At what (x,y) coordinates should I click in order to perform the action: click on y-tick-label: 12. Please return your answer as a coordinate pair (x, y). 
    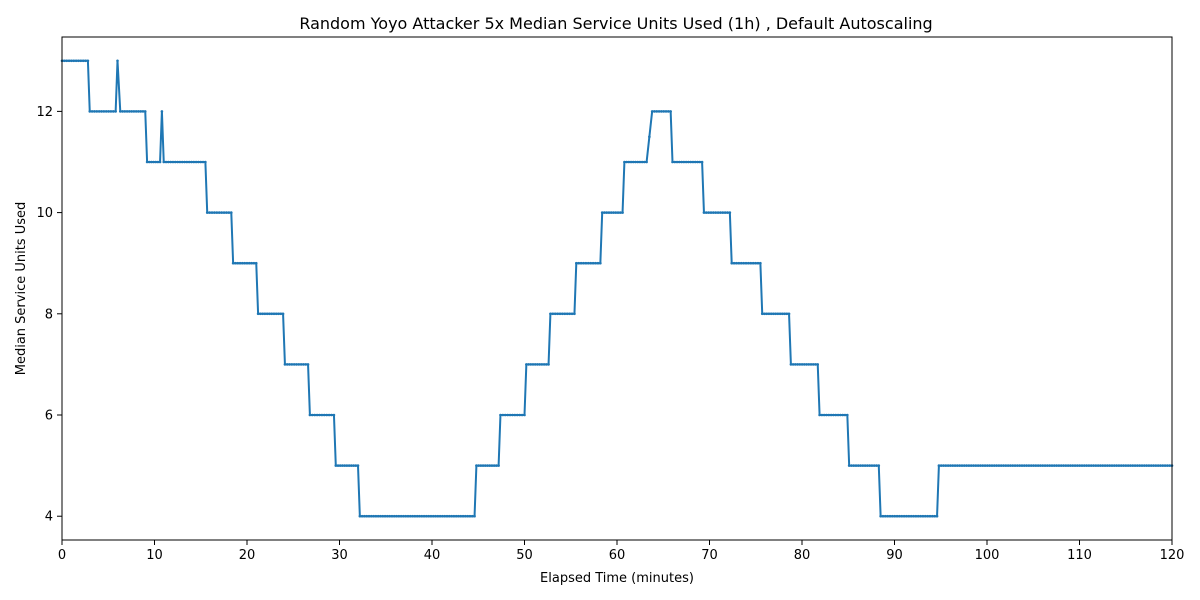
    Looking at the image, I should click on (44, 112).